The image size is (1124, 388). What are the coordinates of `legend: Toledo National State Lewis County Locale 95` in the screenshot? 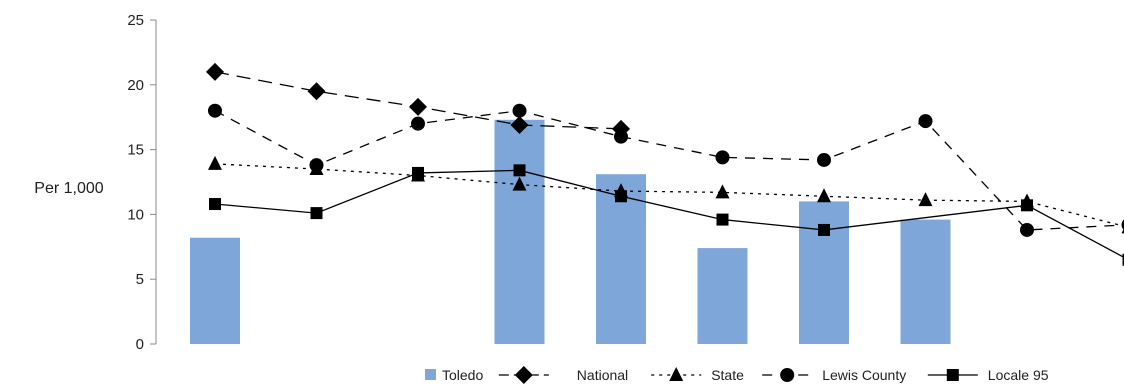 It's located at (737, 375).